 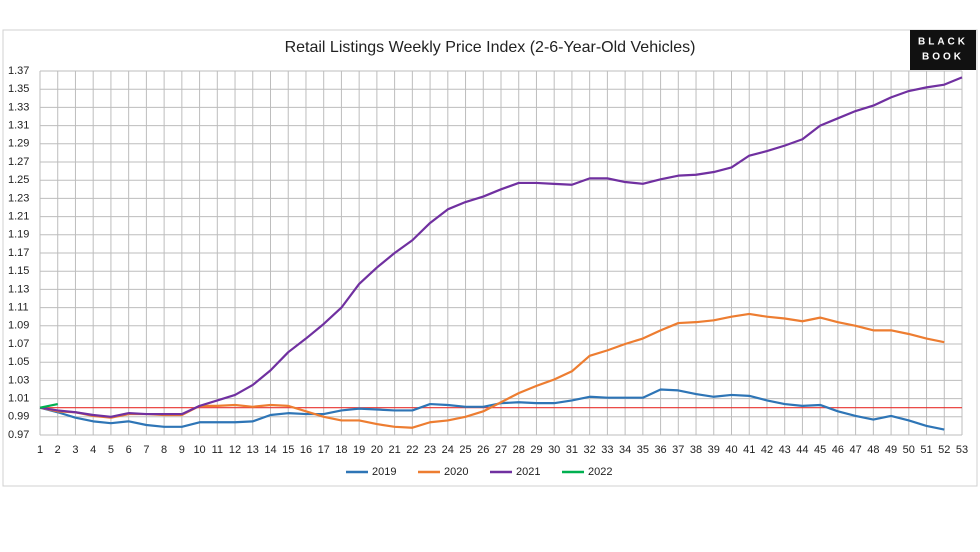 I want to click on y-tick-label: 1.07, so click(x=18, y=344).